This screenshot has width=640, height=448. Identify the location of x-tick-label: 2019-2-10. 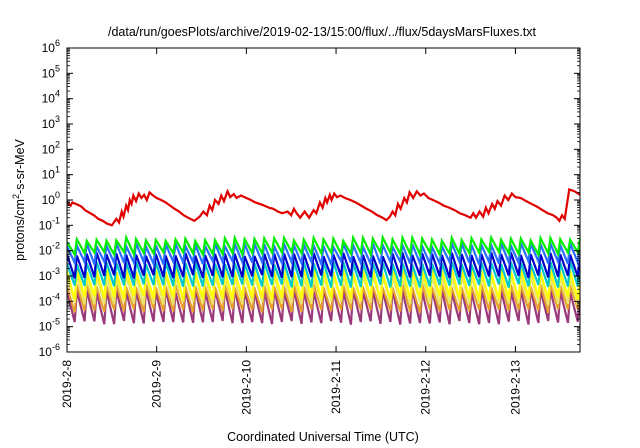
(246, 387).